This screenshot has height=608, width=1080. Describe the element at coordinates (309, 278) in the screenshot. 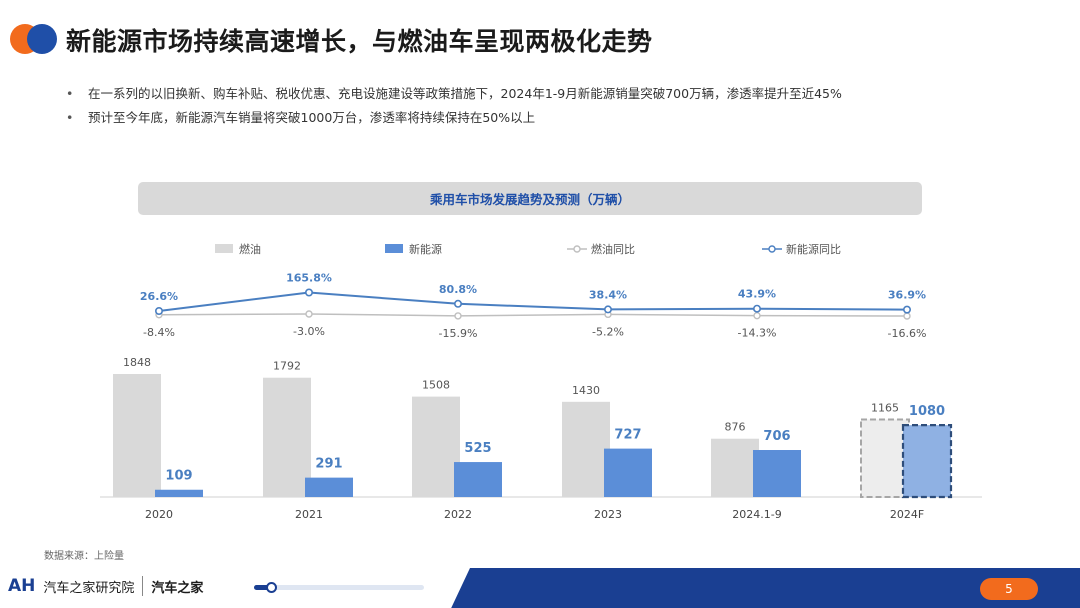

I see `nev-yoy-label: 165.8%` at that location.